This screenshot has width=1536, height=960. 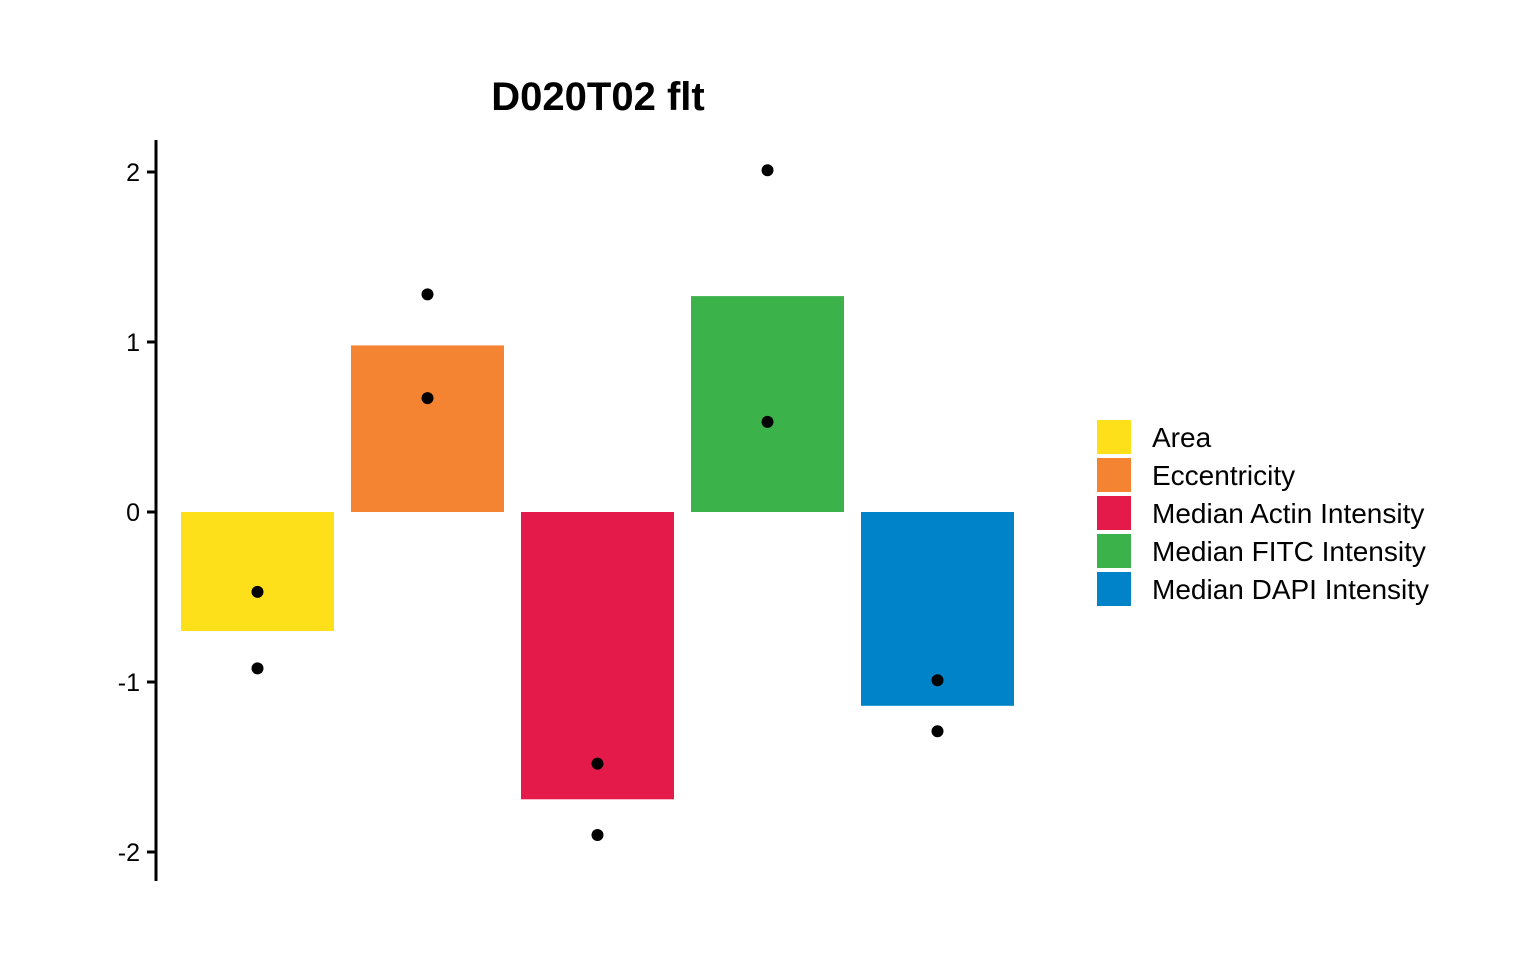 What do you see at coordinates (1288, 513) in the screenshot?
I see `legend-label: Median Actin Intensity` at bounding box center [1288, 513].